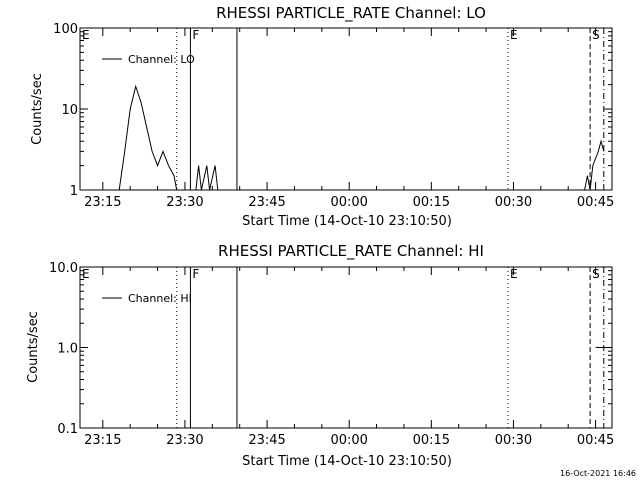  Describe the element at coordinates (160, 298) in the screenshot. I see `legend-label: Channel: HI` at that location.